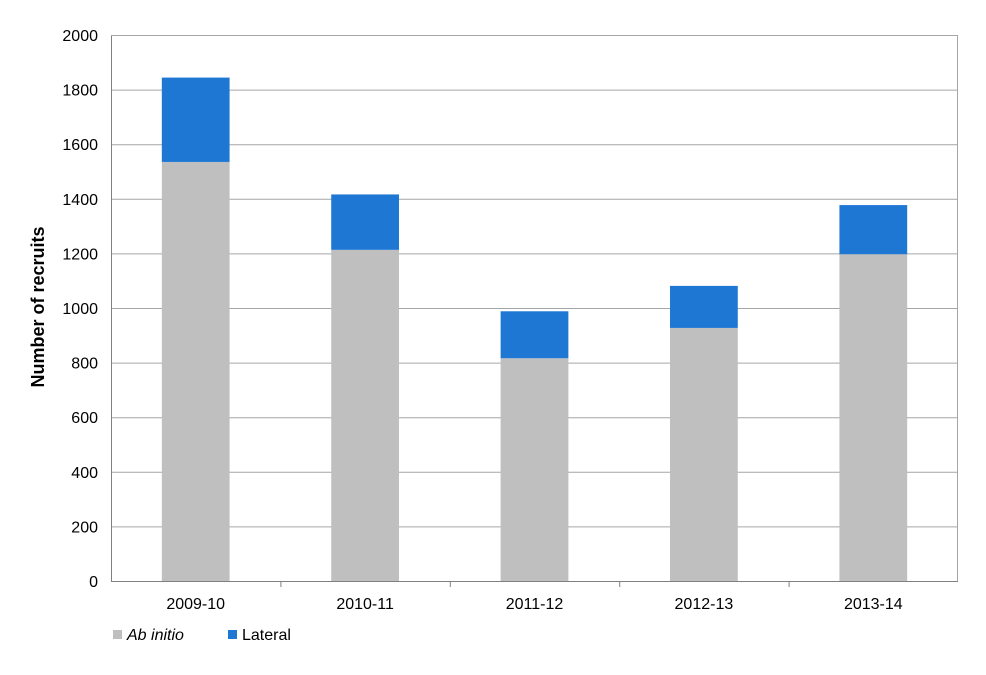 This screenshot has height=675, width=986. What do you see at coordinates (155, 635) in the screenshot?
I see `legend-label: Ab initio` at bounding box center [155, 635].